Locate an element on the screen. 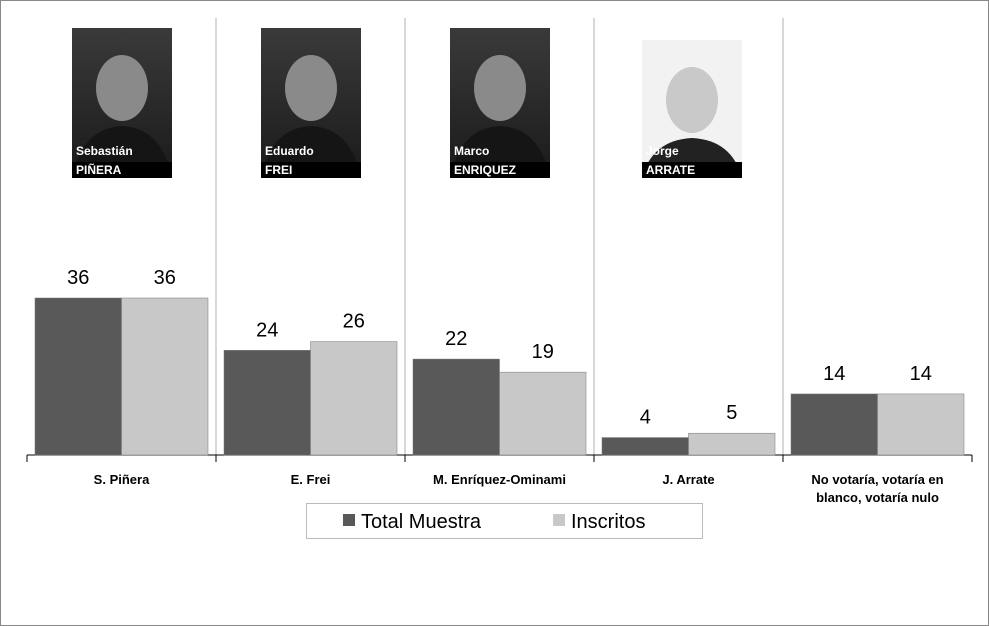 The height and width of the screenshot is (626, 989). candidate-photo: Marco ENRIQUEZ is located at coordinates (500, 103).